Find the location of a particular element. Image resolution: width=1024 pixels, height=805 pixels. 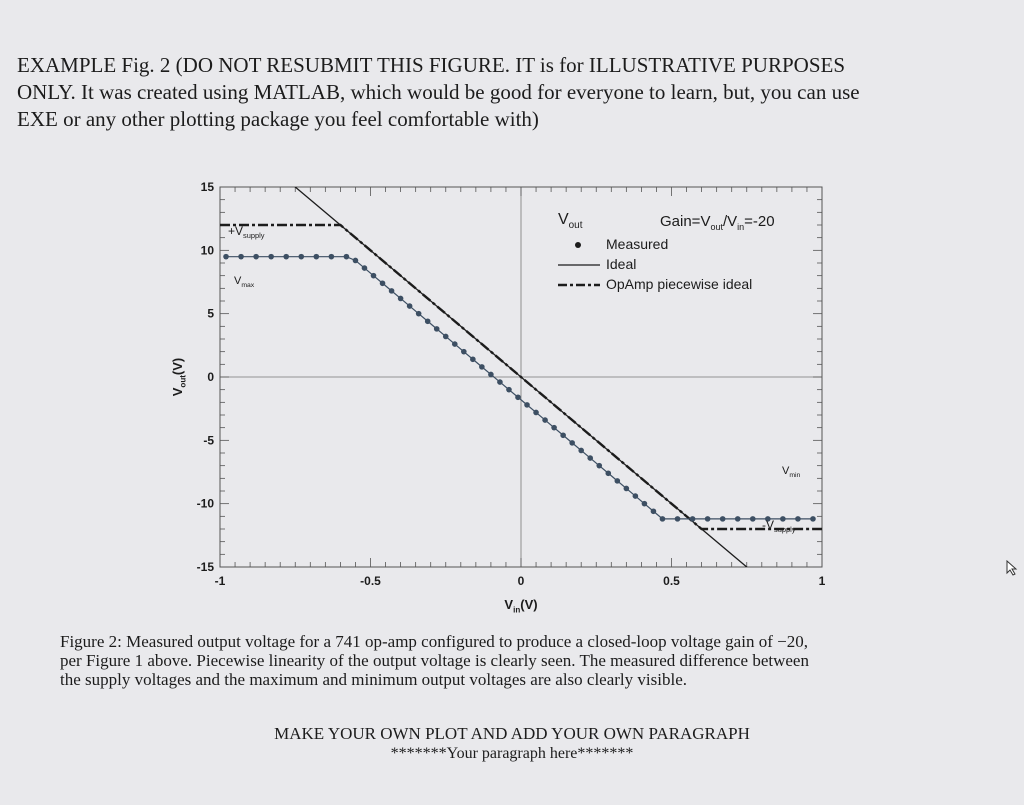

legend-entry-label: Measured is located at coordinates (637, 244).